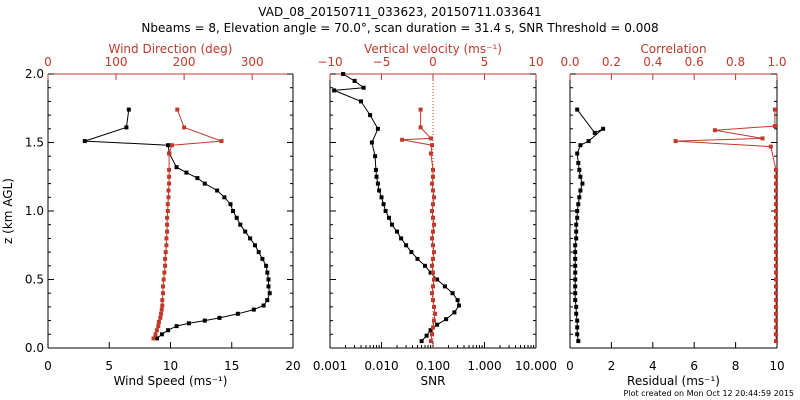 This screenshot has width=800, height=400. What do you see at coordinates (329, 62) in the screenshot?
I see `top-tick-label: −10` at bounding box center [329, 62].